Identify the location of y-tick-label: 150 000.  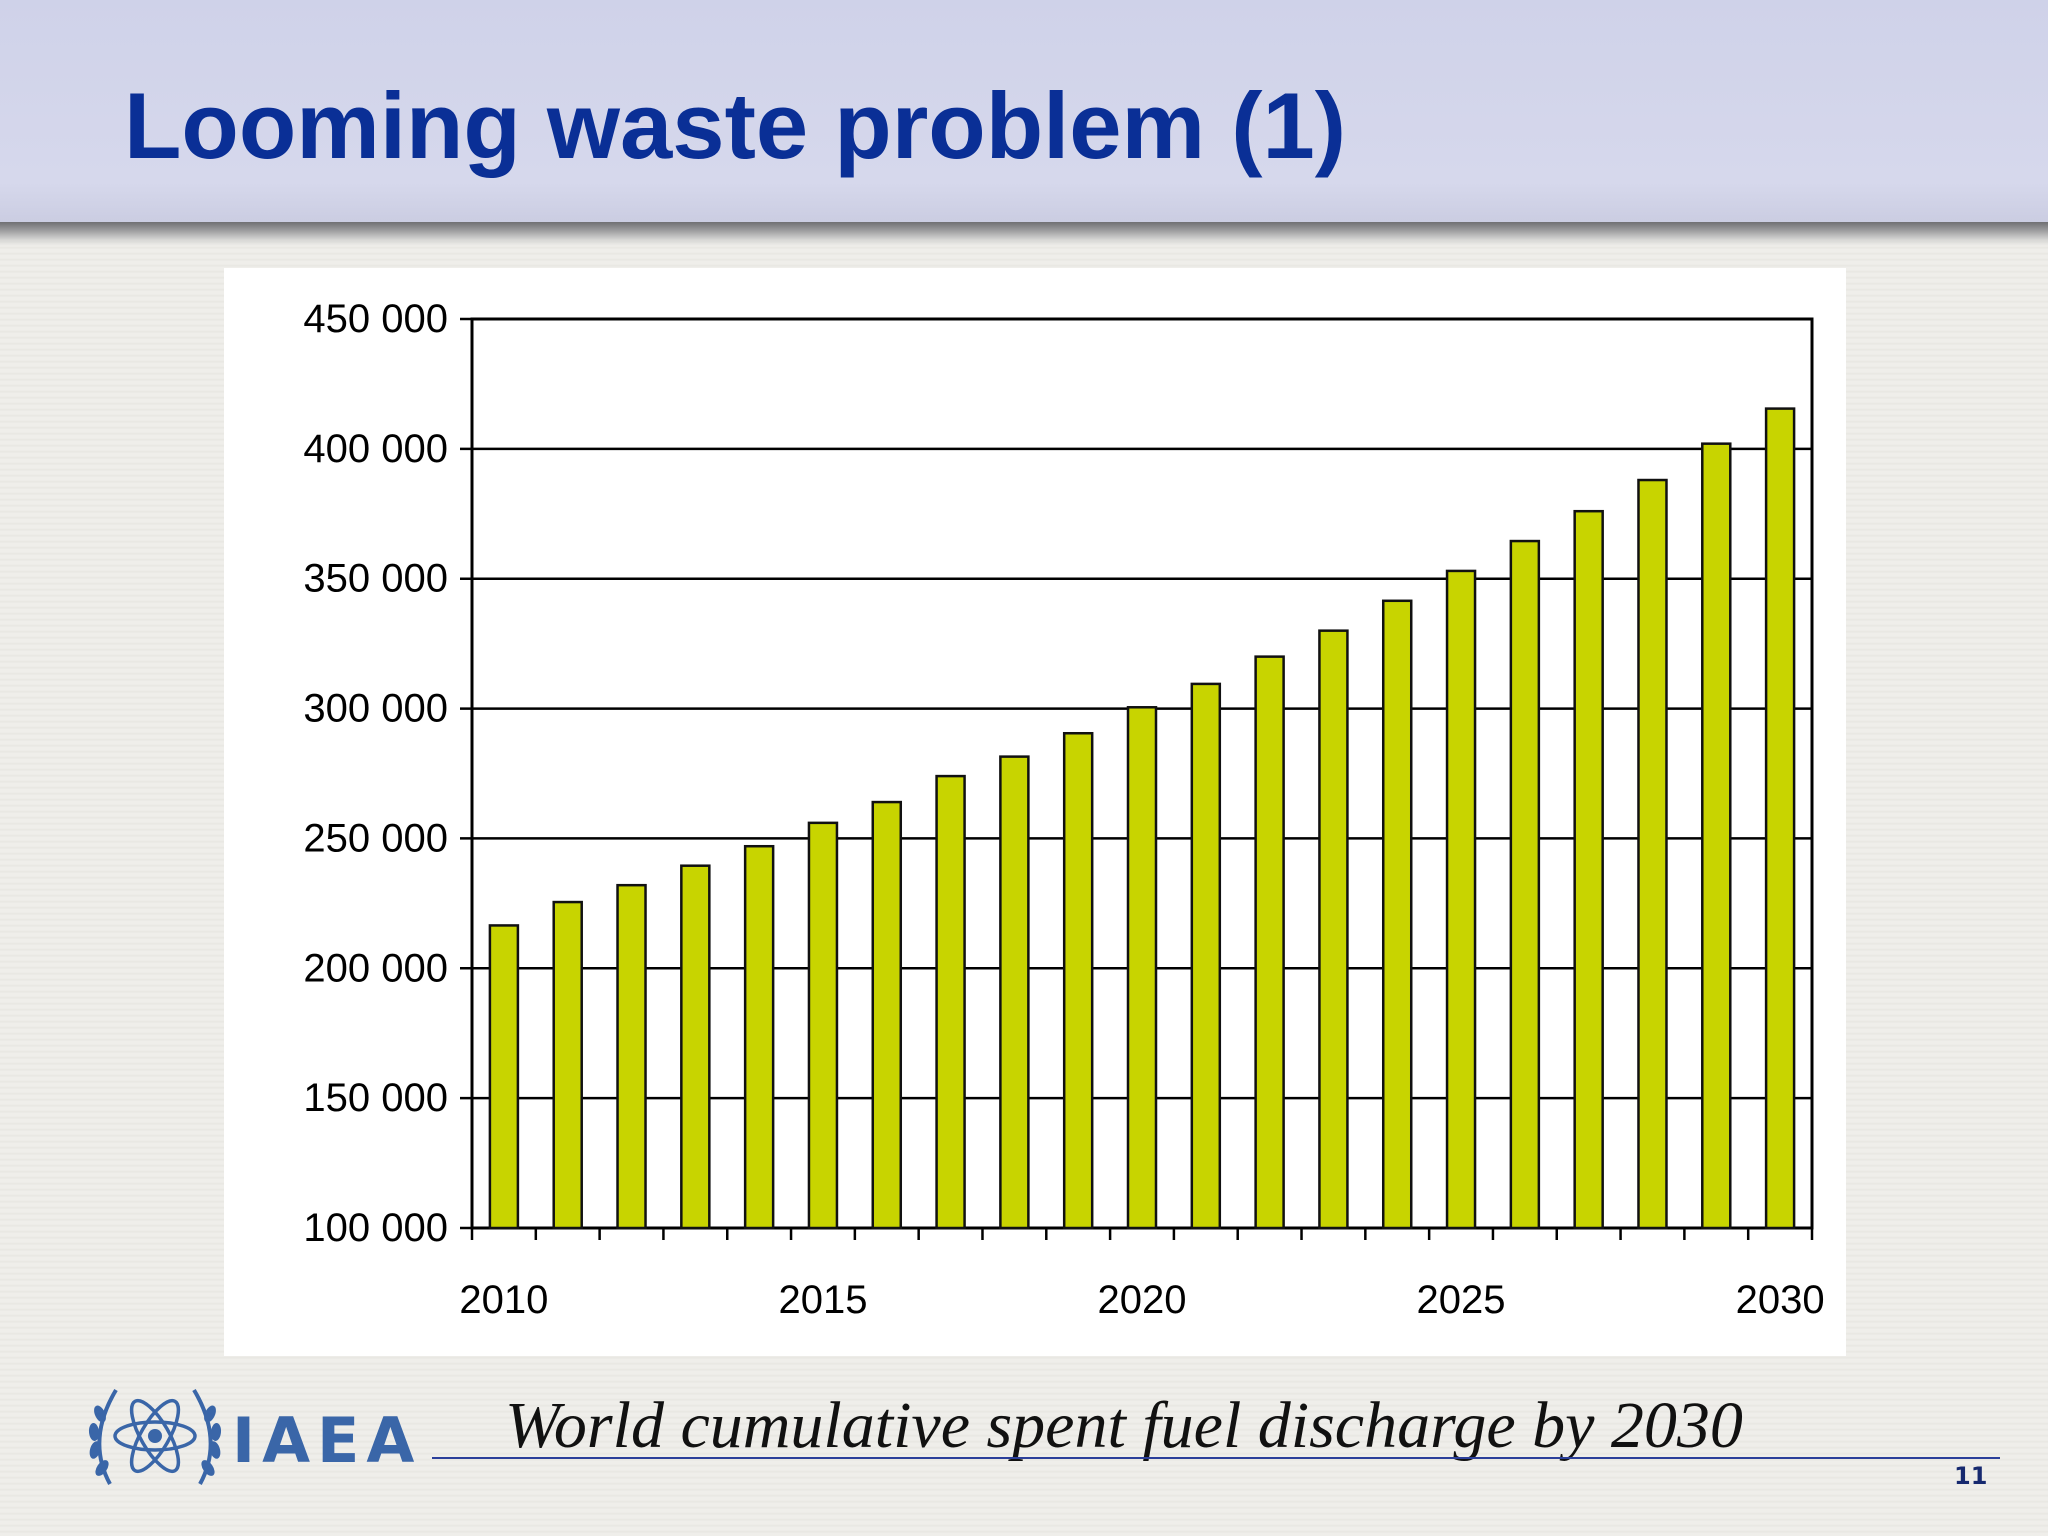
(375, 1098).